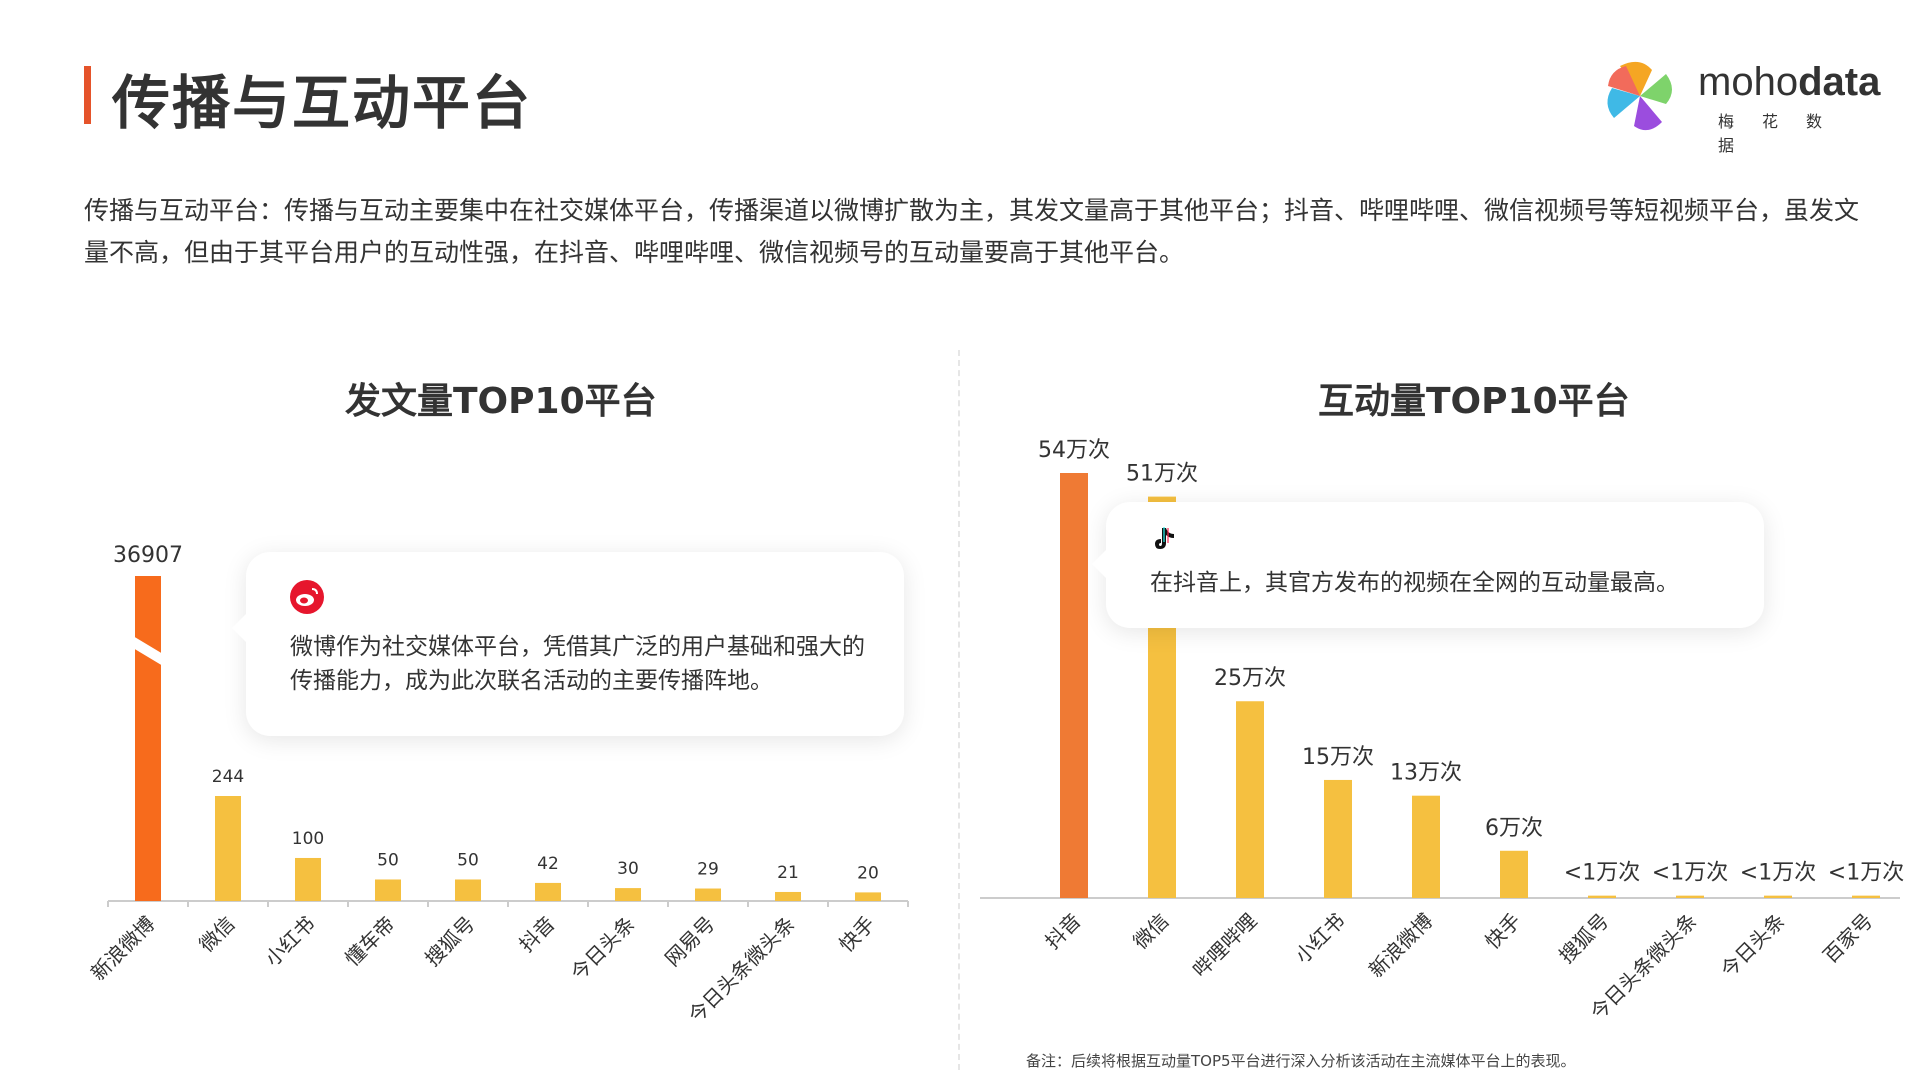 The image size is (1920, 1080). I want to click on right-chart-title: 互动量TOP10平台, so click(1474, 401).